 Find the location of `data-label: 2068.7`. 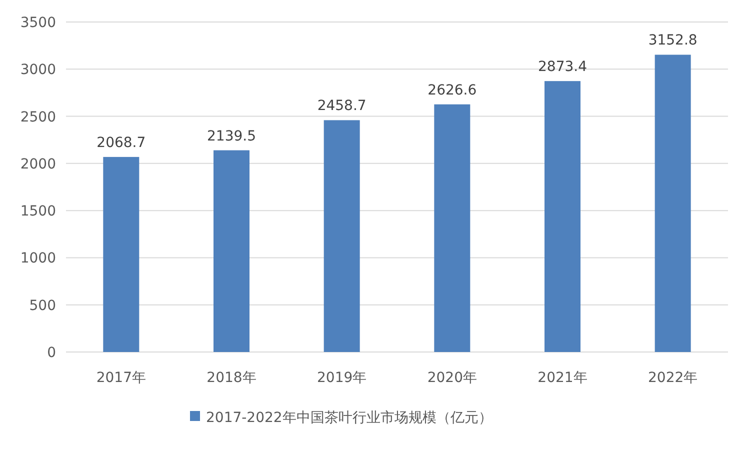

data-label: 2068.7 is located at coordinates (121, 142).